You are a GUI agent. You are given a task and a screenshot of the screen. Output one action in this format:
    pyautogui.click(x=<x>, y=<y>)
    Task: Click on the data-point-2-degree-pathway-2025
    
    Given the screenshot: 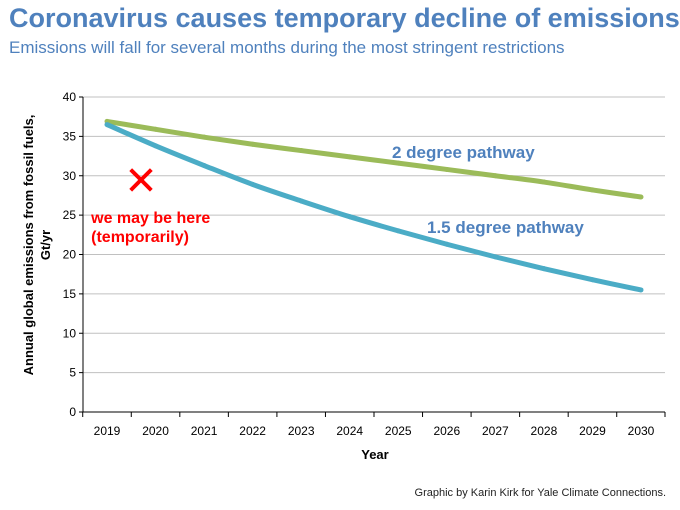 What is the action you would take?
    pyautogui.click(x=398, y=163)
    